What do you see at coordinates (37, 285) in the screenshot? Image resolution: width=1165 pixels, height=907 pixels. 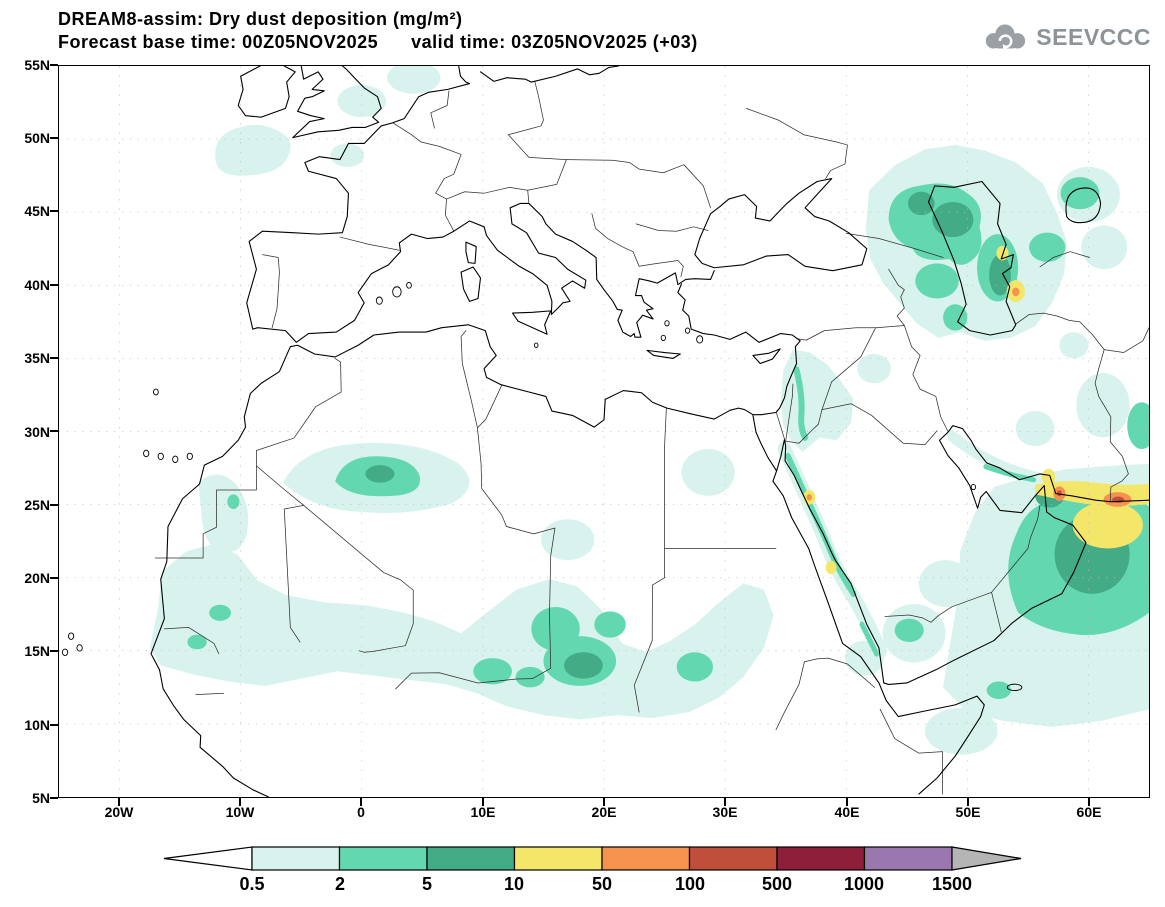 I see `lat-label: 40N` at bounding box center [37, 285].